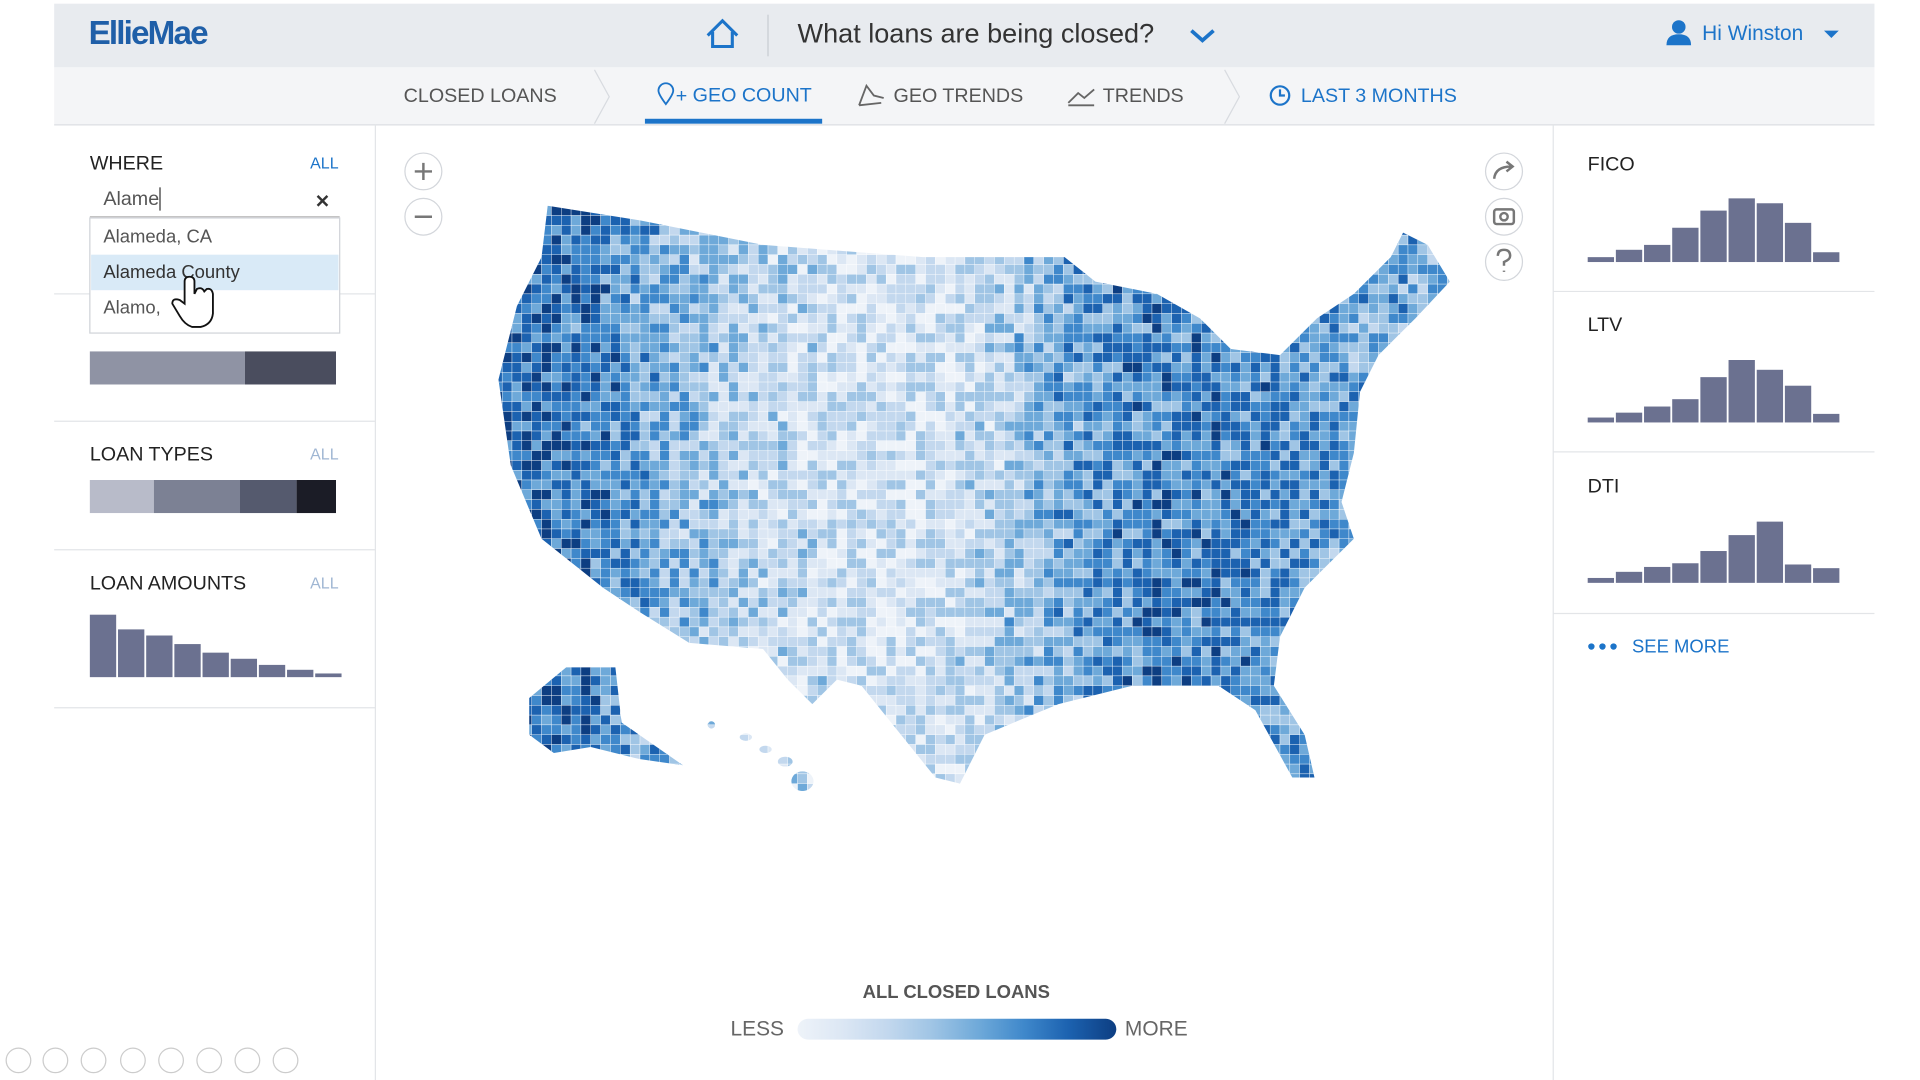 This screenshot has height=1080, width=1920. What do you see at coordinates (722, 33) in the screenshot?
I see `home-icon` at bounding box center [722, 33].